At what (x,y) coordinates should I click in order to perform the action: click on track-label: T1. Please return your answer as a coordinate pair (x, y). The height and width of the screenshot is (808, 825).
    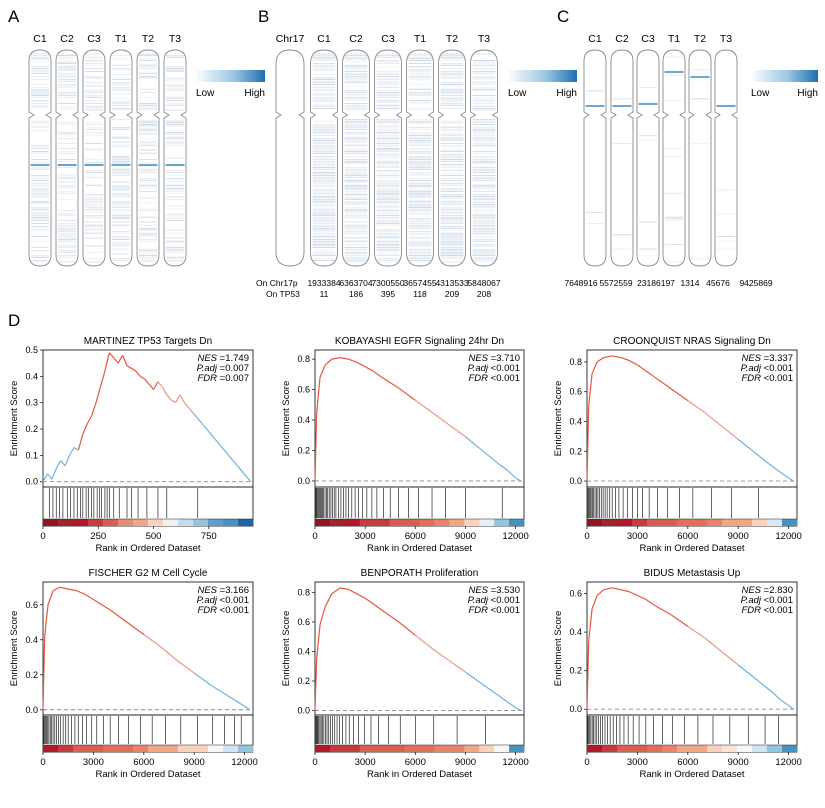
    Looking at the image, I should click on (121, 39).